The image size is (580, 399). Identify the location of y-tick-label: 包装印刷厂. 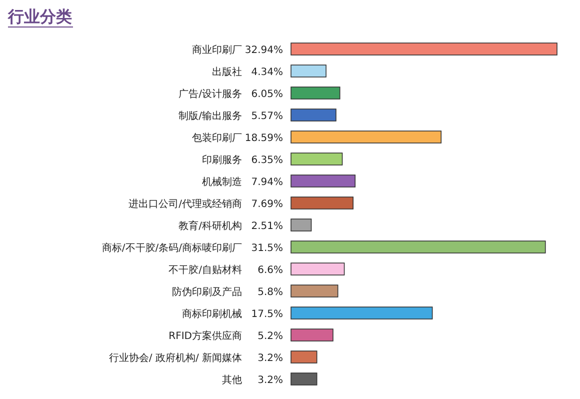
(217, 138).